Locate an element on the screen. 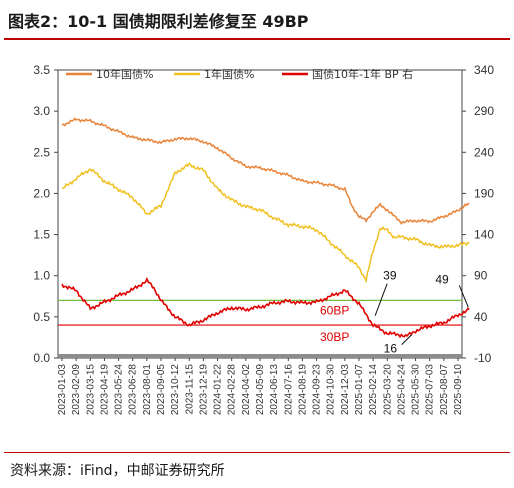  right-tick-label: 340 is located at coordinates (484, 70).